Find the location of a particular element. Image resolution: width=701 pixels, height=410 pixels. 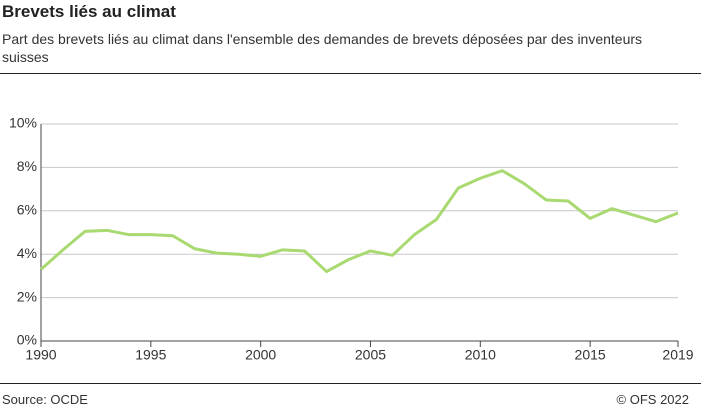

x-tick-label: 2015 is located at coordinates (590, 355).